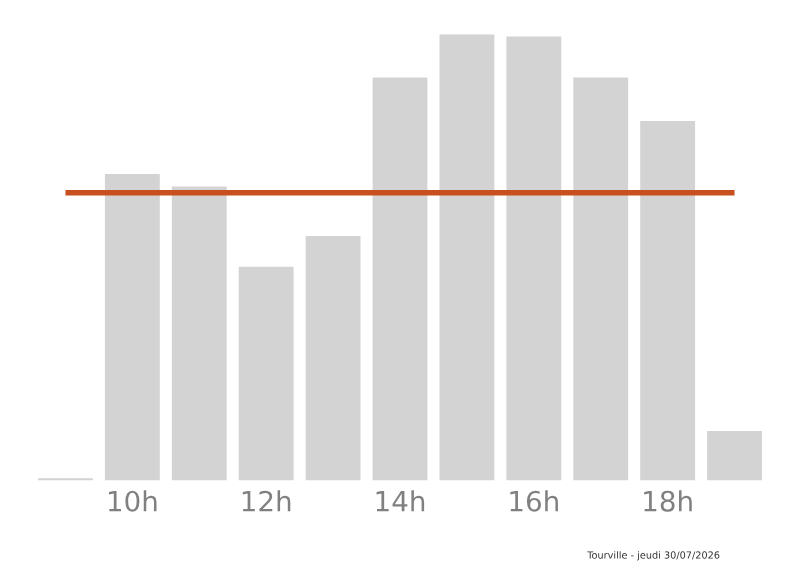 The image size is (800, 572). Describe the element at coordinates (534, 501) in the screenshot. I see `x-tick-label: 16h` at that location.